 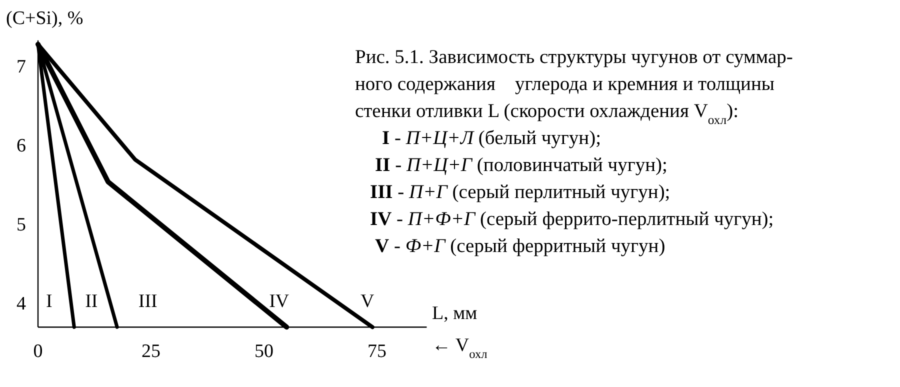 I want to click on y-tick-label: 4, so click(x=21, y=303).